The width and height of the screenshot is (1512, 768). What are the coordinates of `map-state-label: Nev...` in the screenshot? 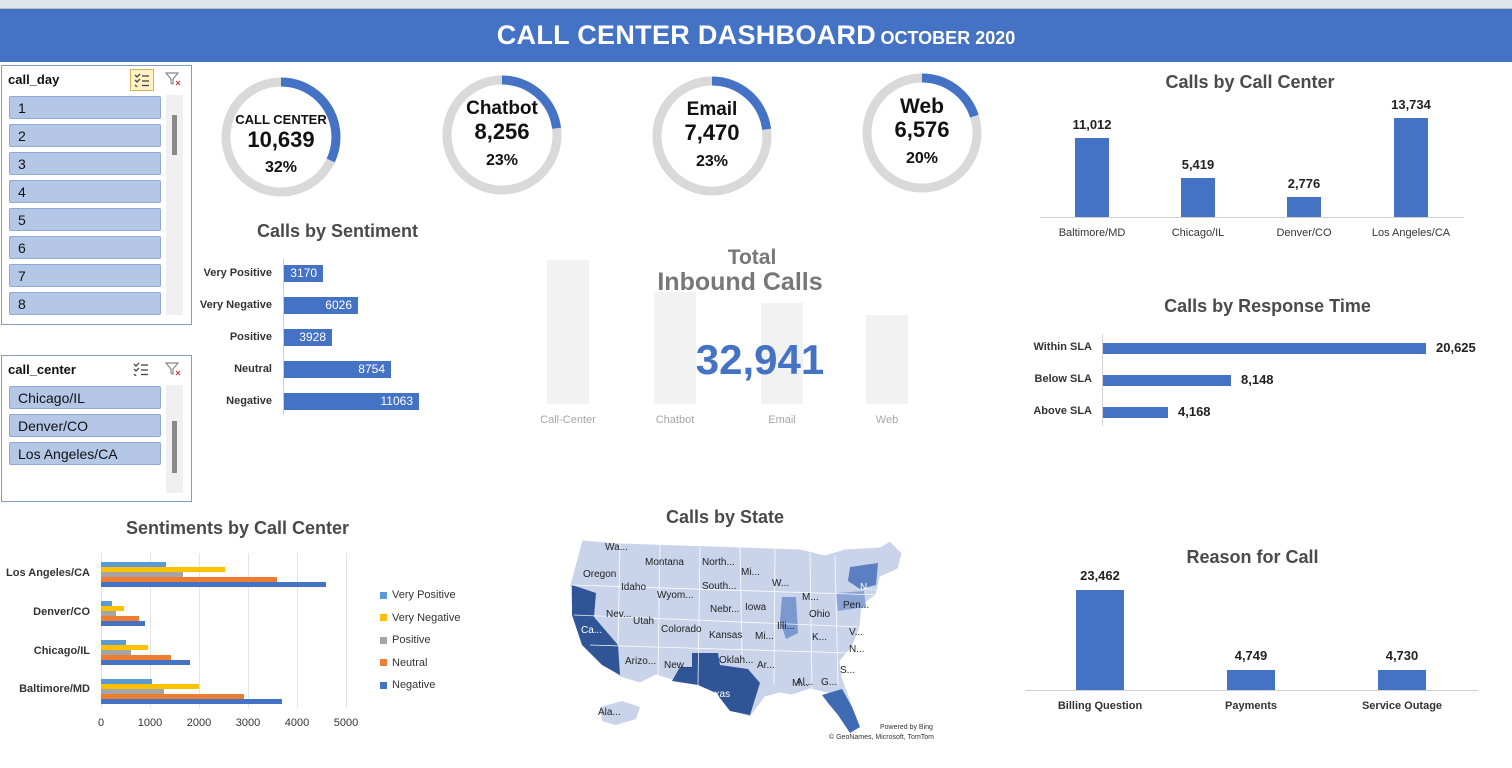 It's located at (619, 614).